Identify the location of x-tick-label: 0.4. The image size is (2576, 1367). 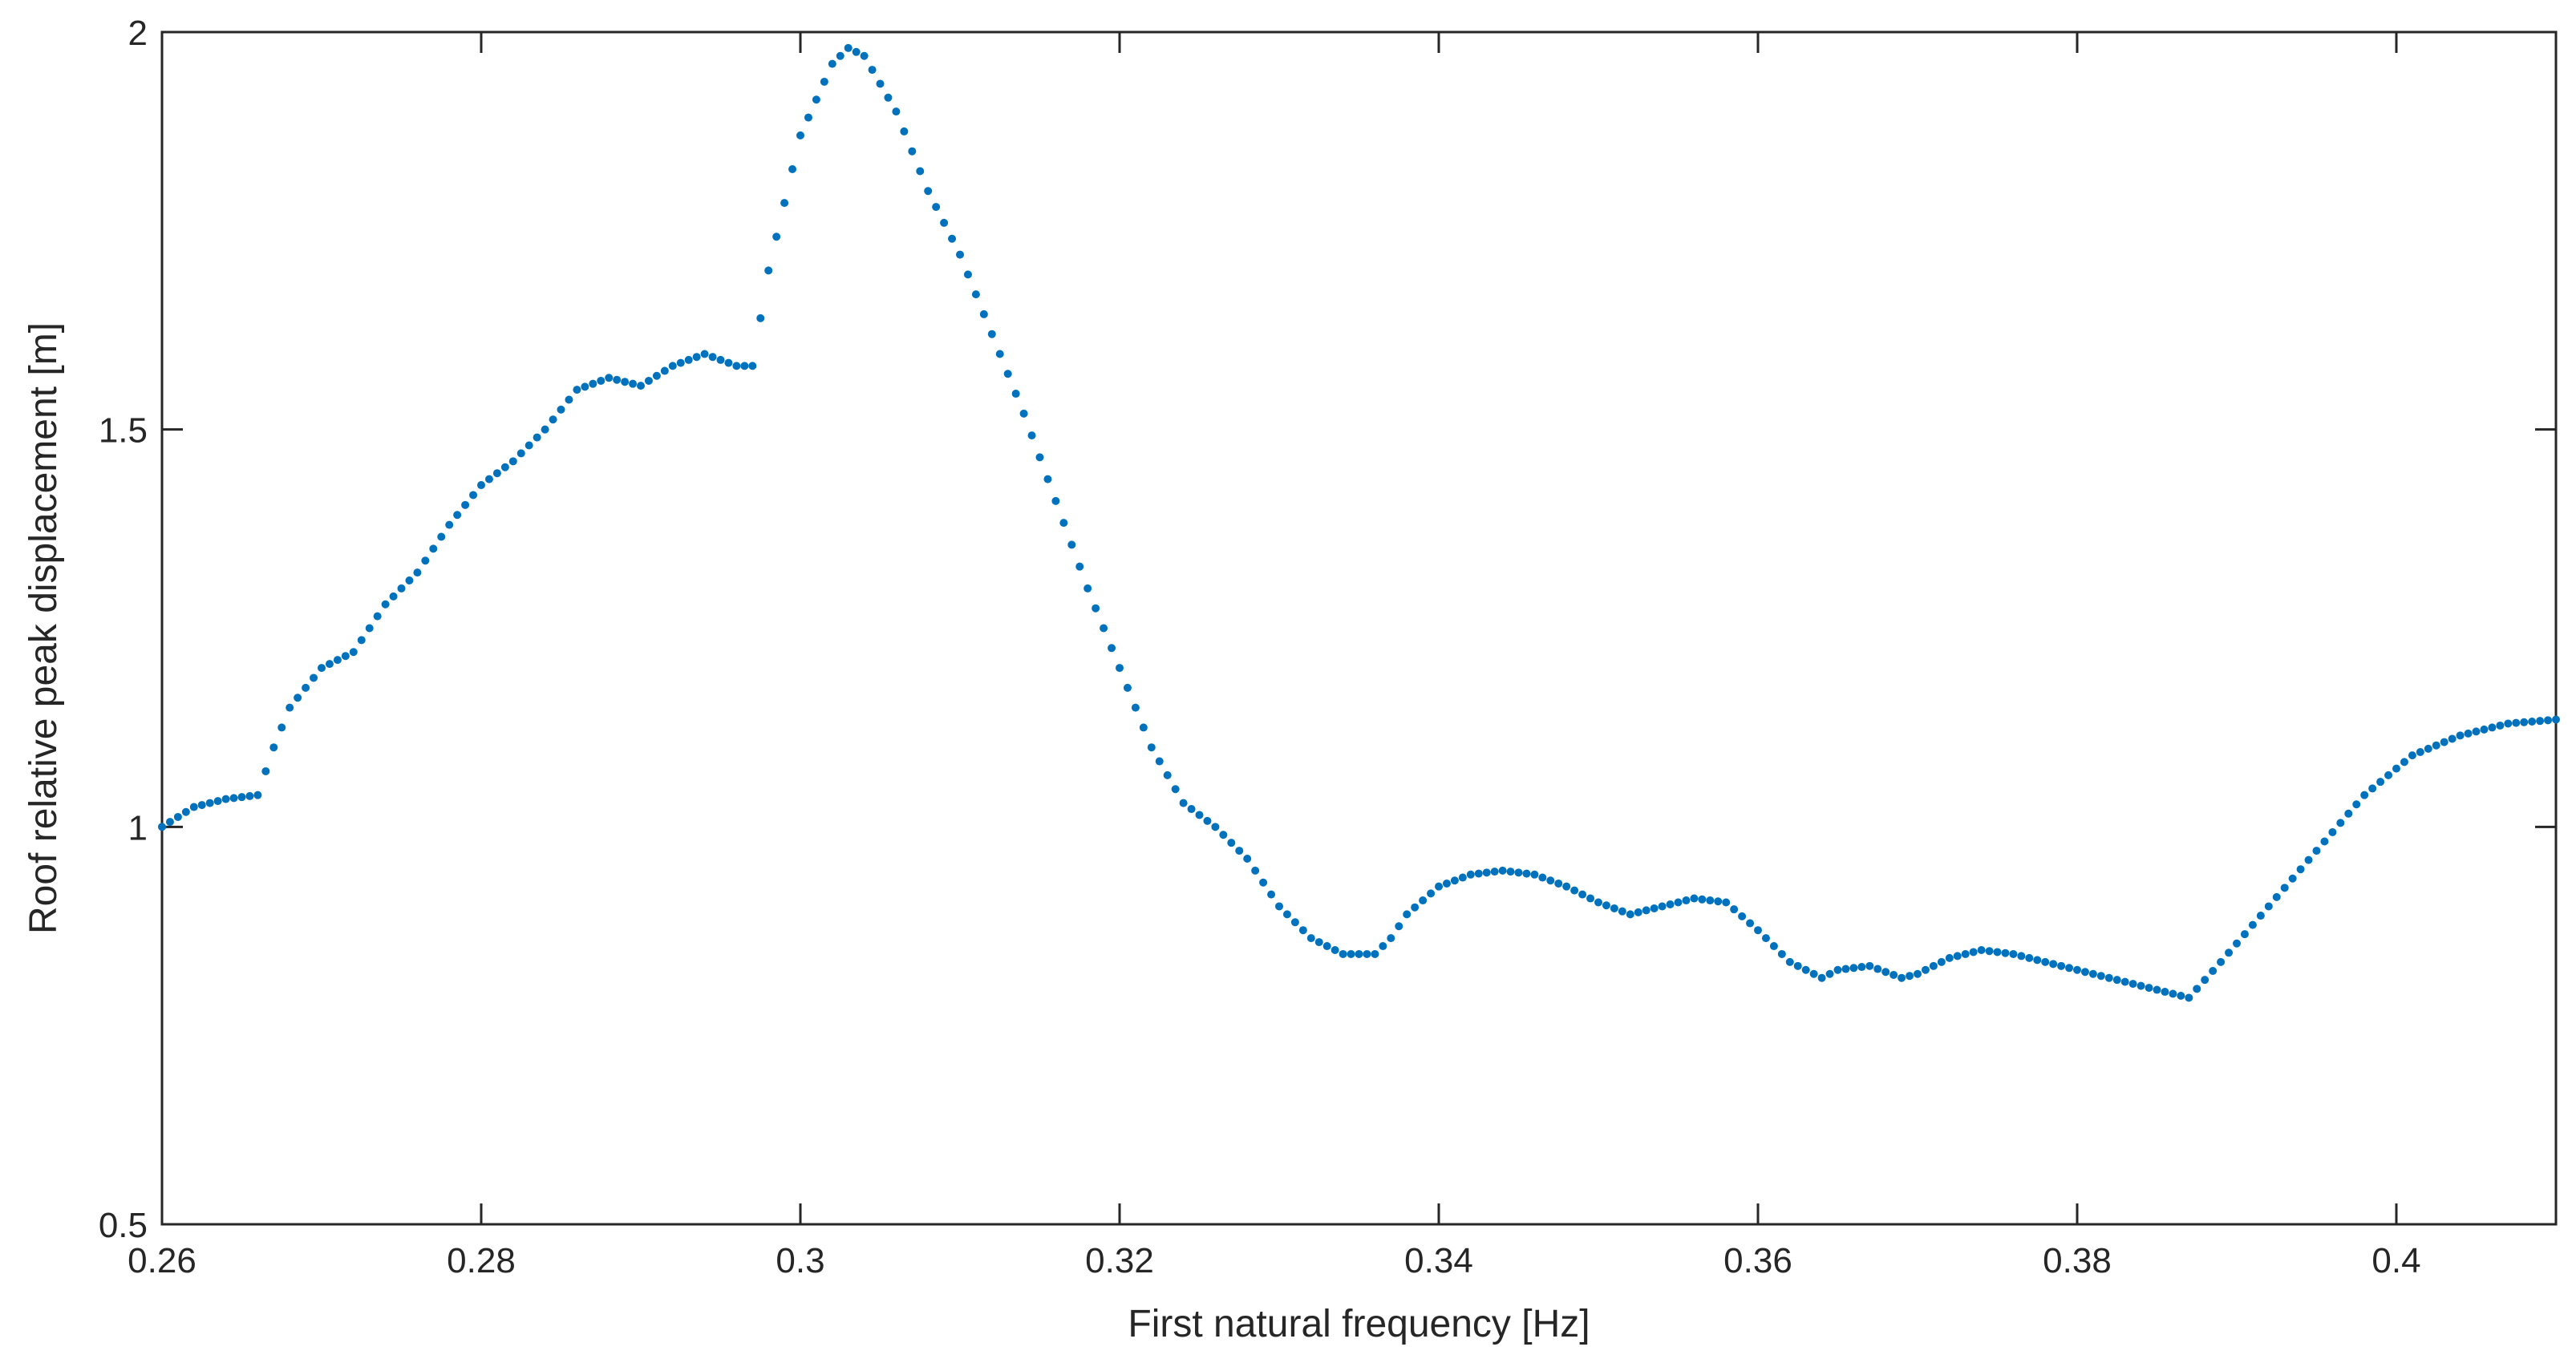
(2395, 1260).